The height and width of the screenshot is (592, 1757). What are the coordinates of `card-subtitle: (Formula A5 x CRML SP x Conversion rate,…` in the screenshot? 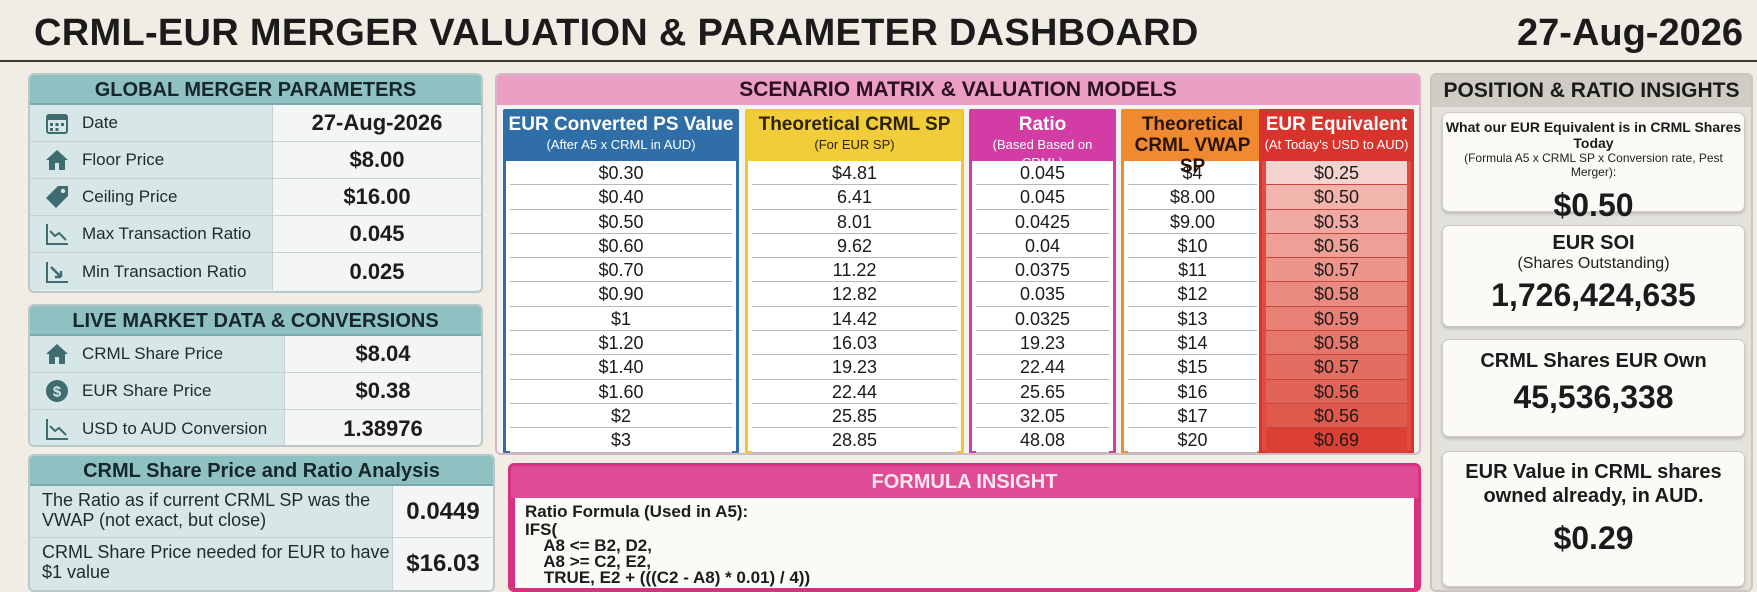 It's located at (1593, 165).